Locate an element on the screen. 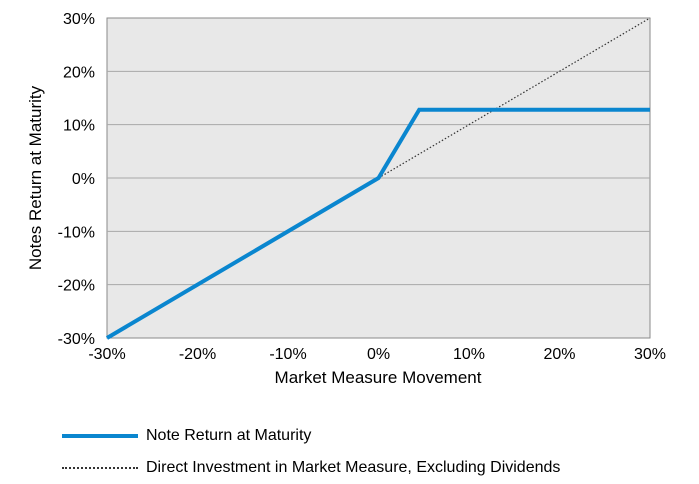  y-tick-label: 20% is located at coordinates (79, 72).